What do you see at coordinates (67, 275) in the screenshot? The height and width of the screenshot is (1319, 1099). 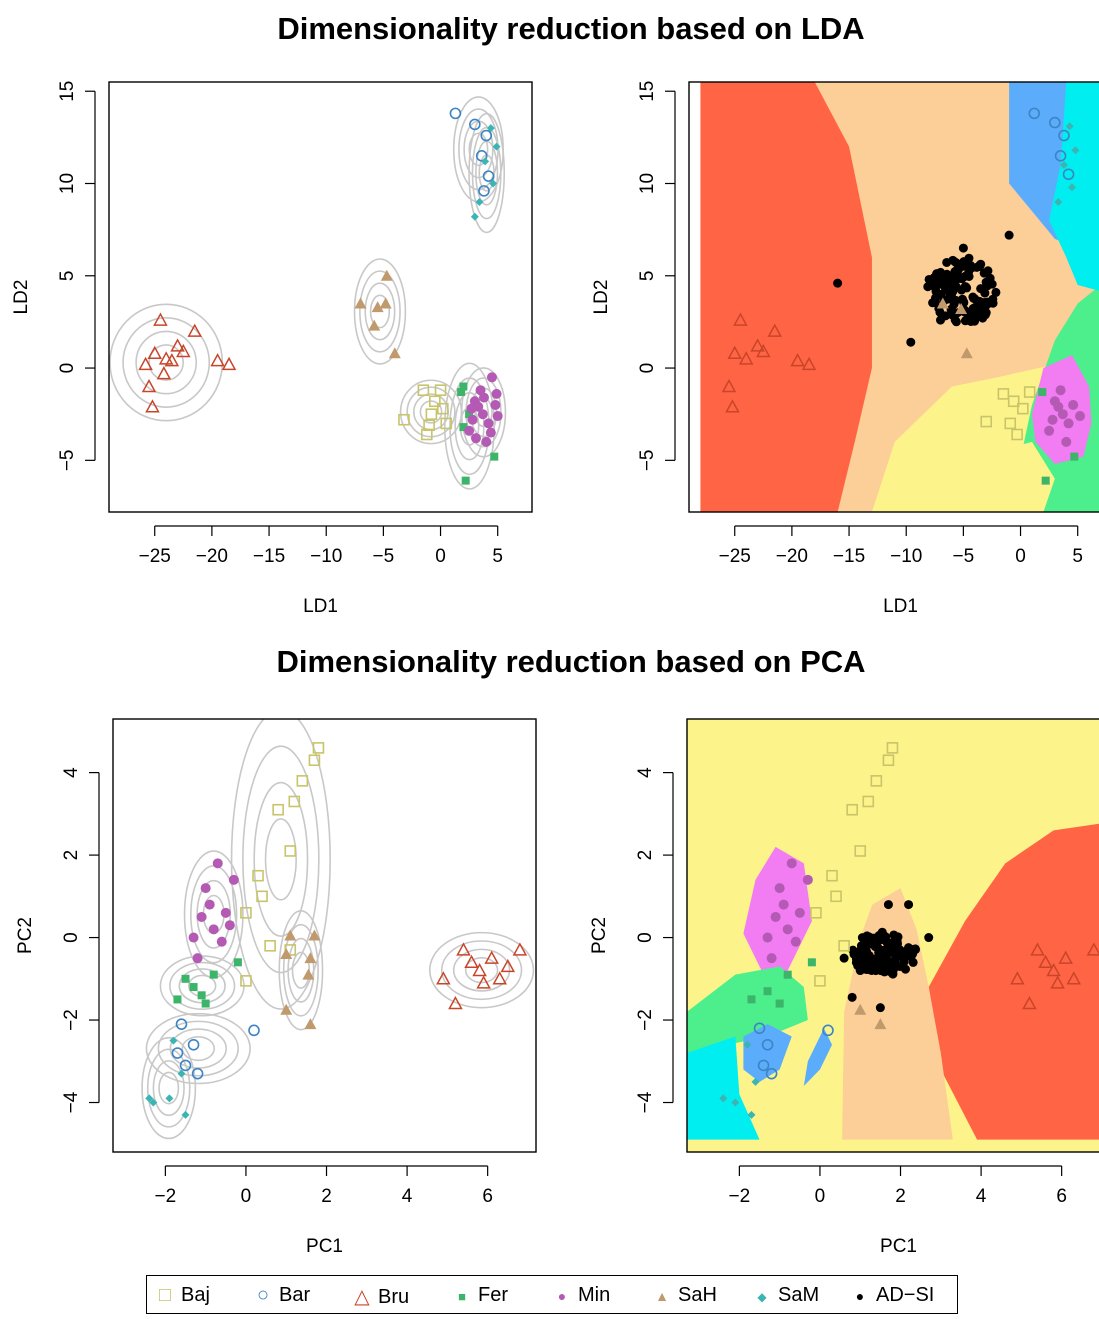 I see `y-tick-label: 5` at bounding box center [67, 275].